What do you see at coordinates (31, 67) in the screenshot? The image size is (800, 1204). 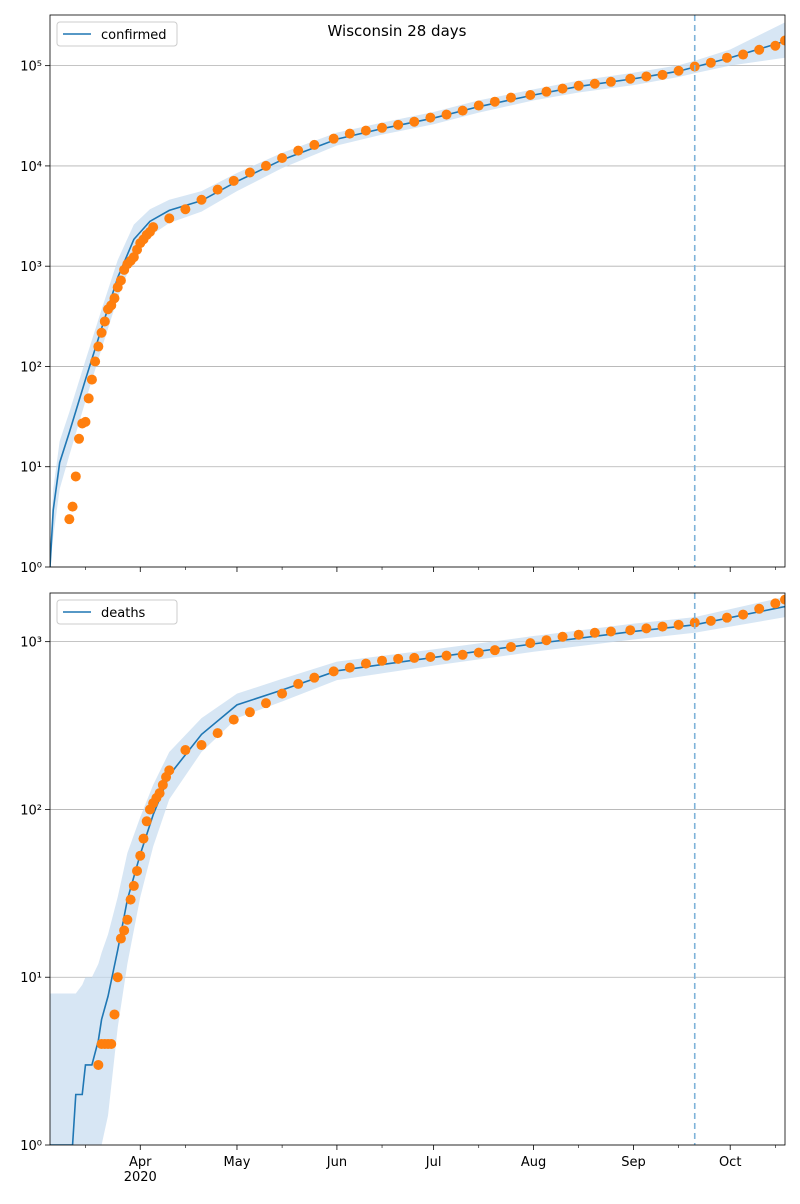 I see `y-tick-label: 10⁵` at bounding box center [31, 67].